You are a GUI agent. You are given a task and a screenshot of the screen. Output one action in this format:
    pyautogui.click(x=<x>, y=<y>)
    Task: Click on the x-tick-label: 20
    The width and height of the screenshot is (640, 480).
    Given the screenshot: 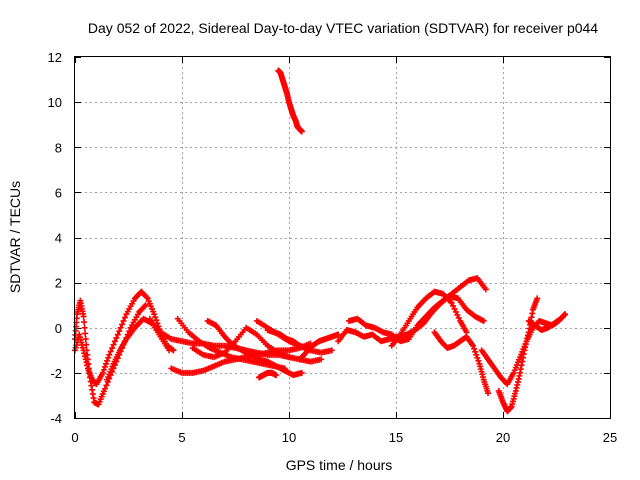 What is the action you would take?
    pyautogui.click(x=503, y=437)
    